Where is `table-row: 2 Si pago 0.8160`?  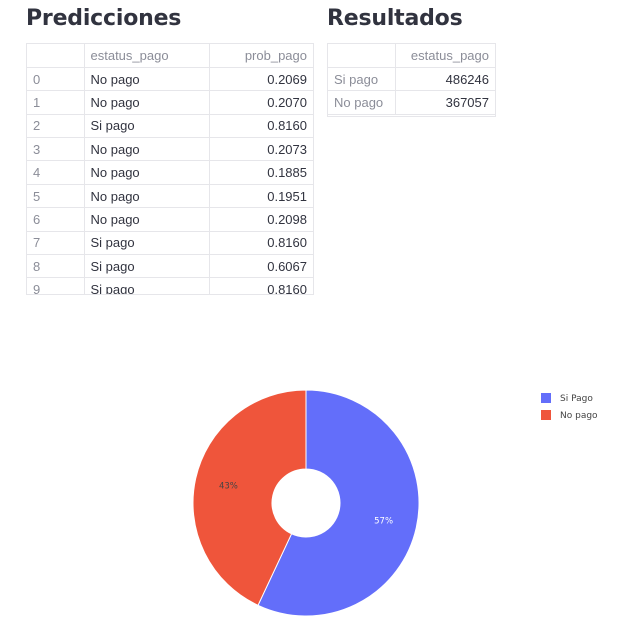
table-row: 2 Si pago 0.8160 is located at coordinates (170, 126).